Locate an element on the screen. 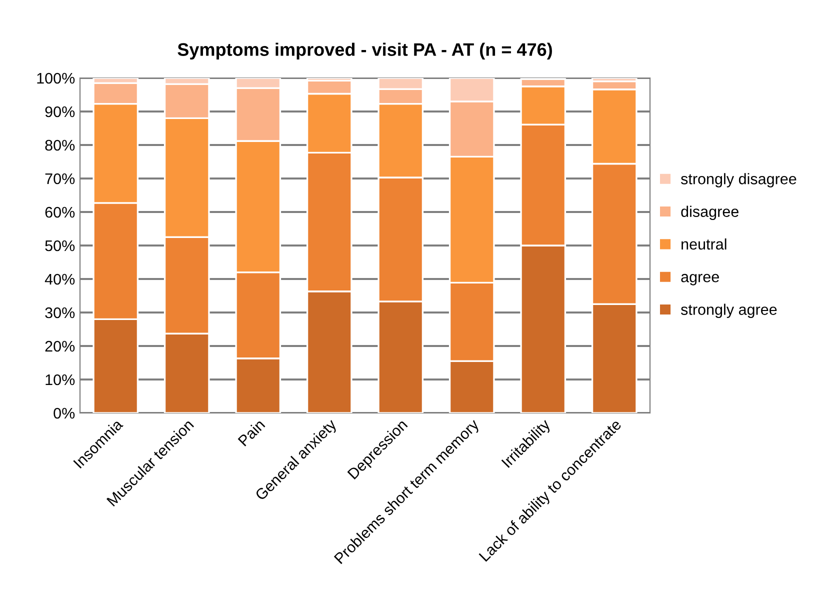  legend-label: strongly disagree is located at coordinates (738, 180).